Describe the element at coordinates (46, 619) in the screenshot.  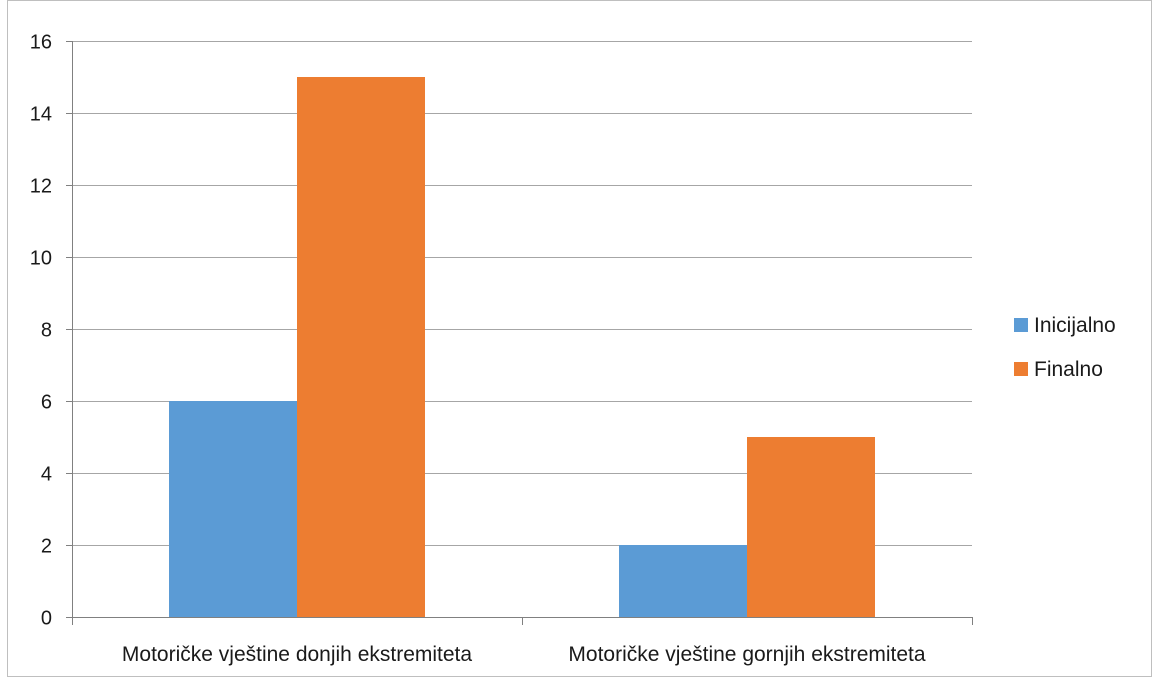
I see `y-tick-label: 0` at that location.